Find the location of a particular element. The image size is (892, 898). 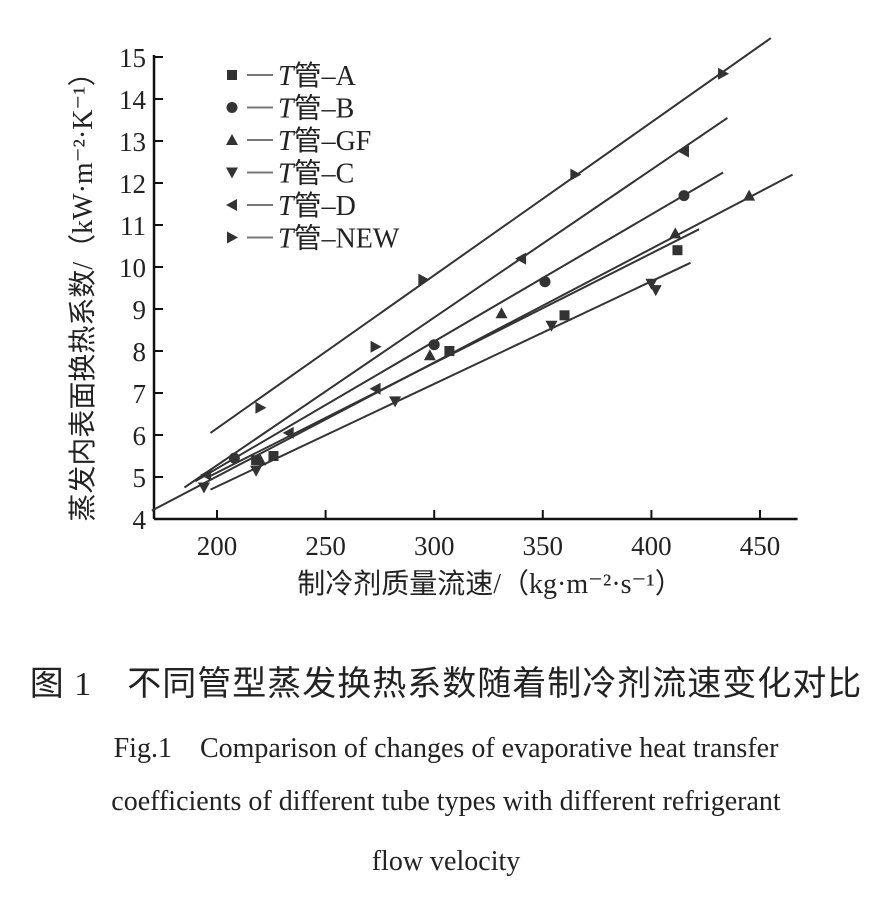

figure-caption-chinese: 图 1 不同管型蒸发换热系数随着制冷剂流速变化对比 is located at coordinates (446, 684).